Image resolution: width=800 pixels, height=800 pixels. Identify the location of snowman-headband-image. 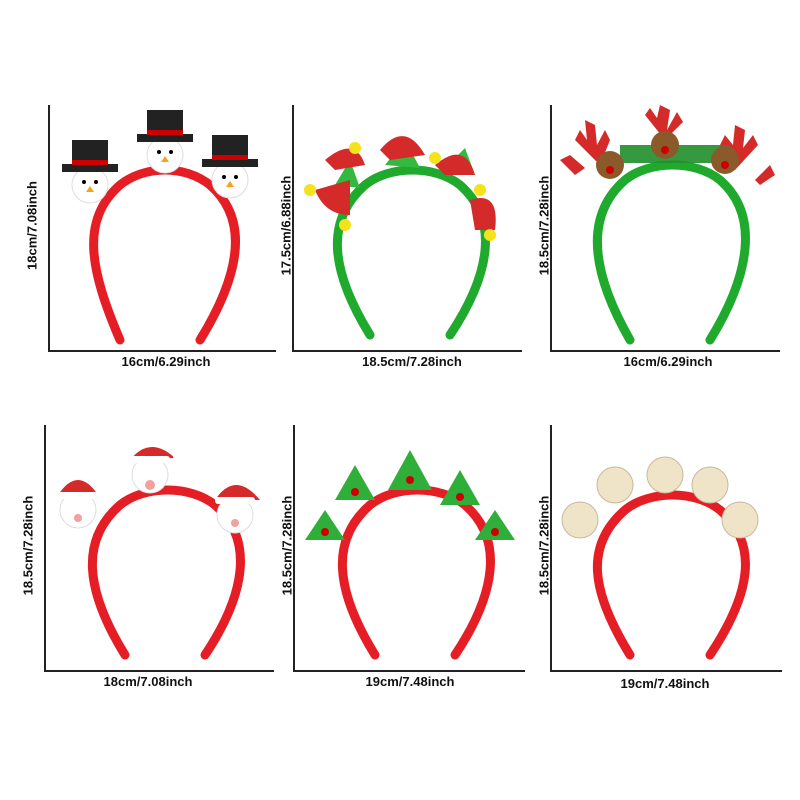
(160, 227).